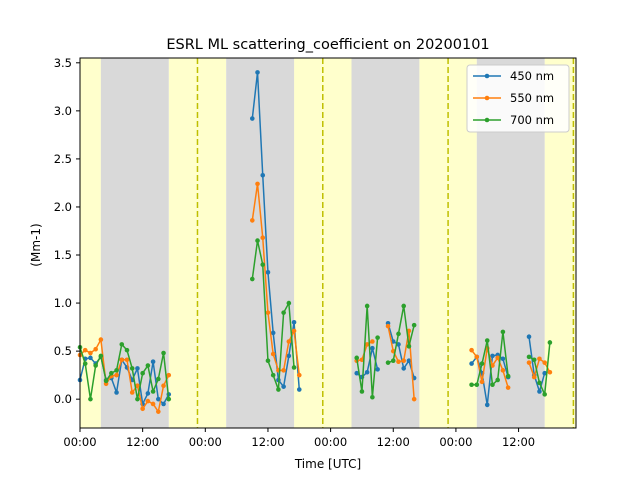 This screenshot has width=640, height=480. I want to click on x-axis-label: Time [UTC], so click(327, 464).